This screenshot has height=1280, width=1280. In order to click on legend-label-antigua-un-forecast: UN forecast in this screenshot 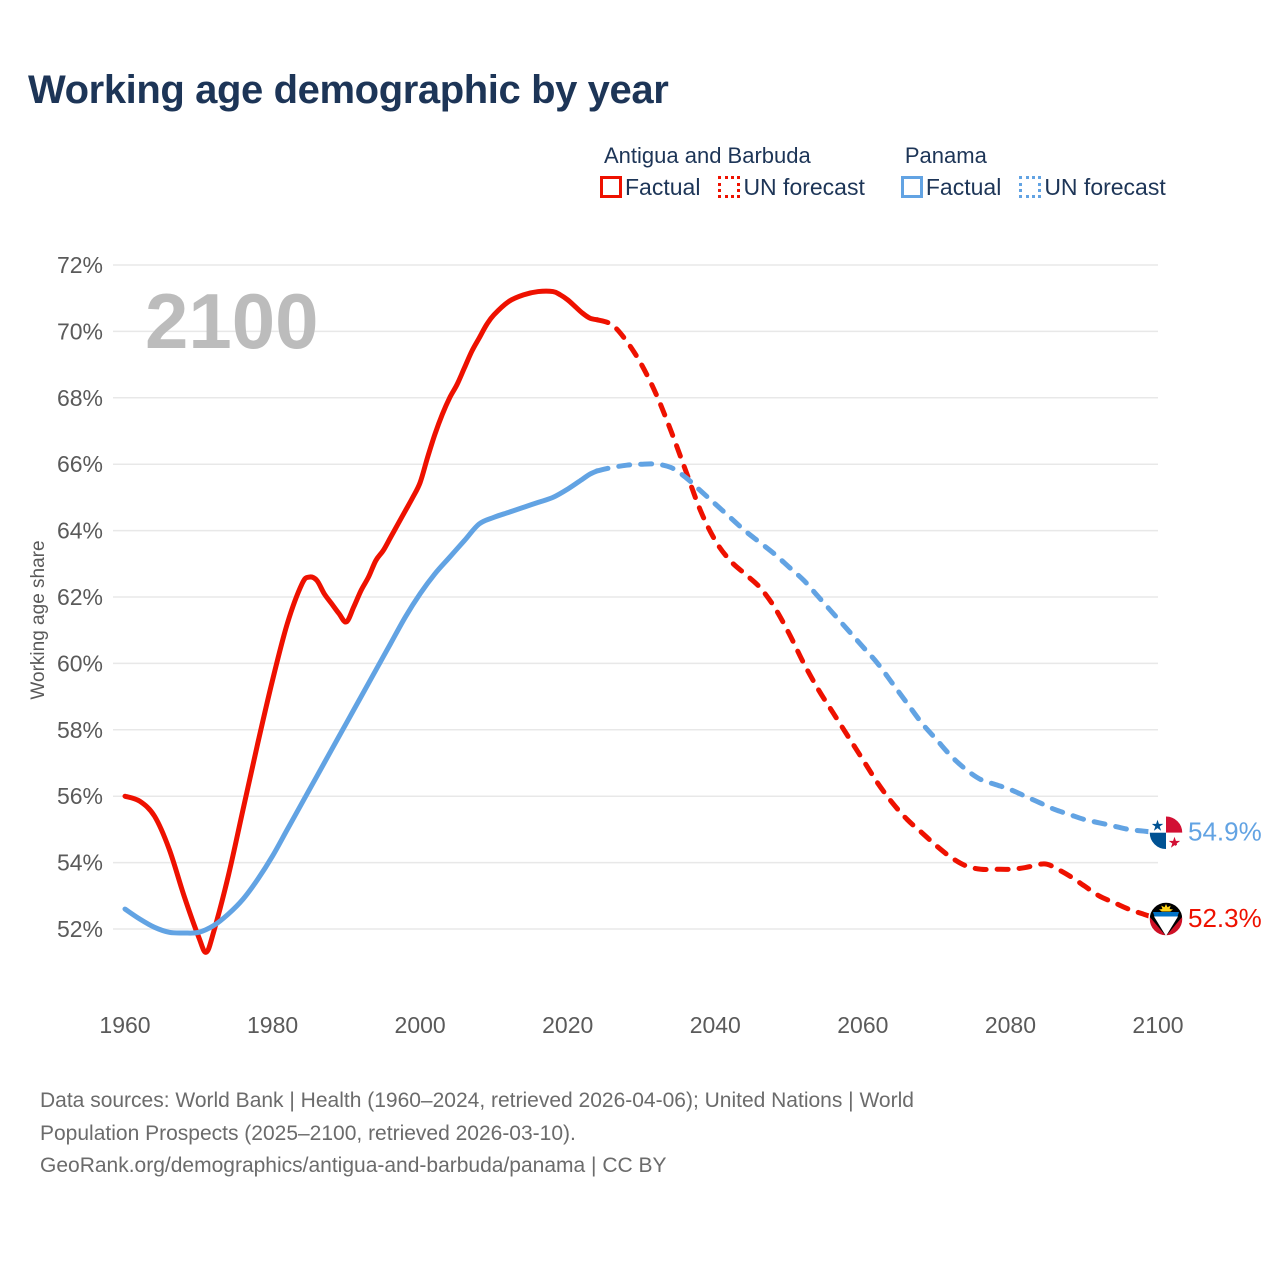, I will do `click(804, 186)`.